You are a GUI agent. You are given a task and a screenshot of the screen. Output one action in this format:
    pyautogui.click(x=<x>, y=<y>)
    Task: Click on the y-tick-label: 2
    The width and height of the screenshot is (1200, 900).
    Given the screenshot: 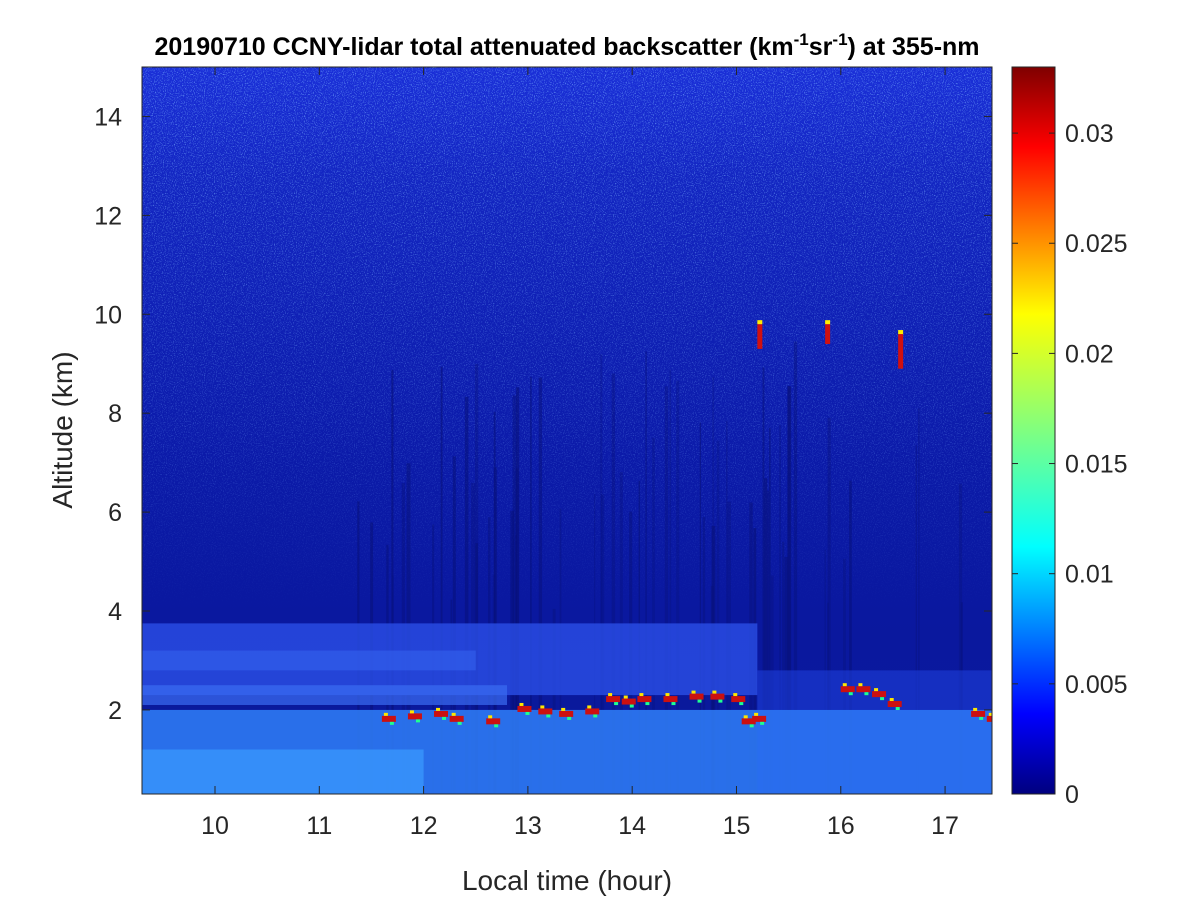 What is the action you would take?
    pyautogui.click(x=115, y=711)
    